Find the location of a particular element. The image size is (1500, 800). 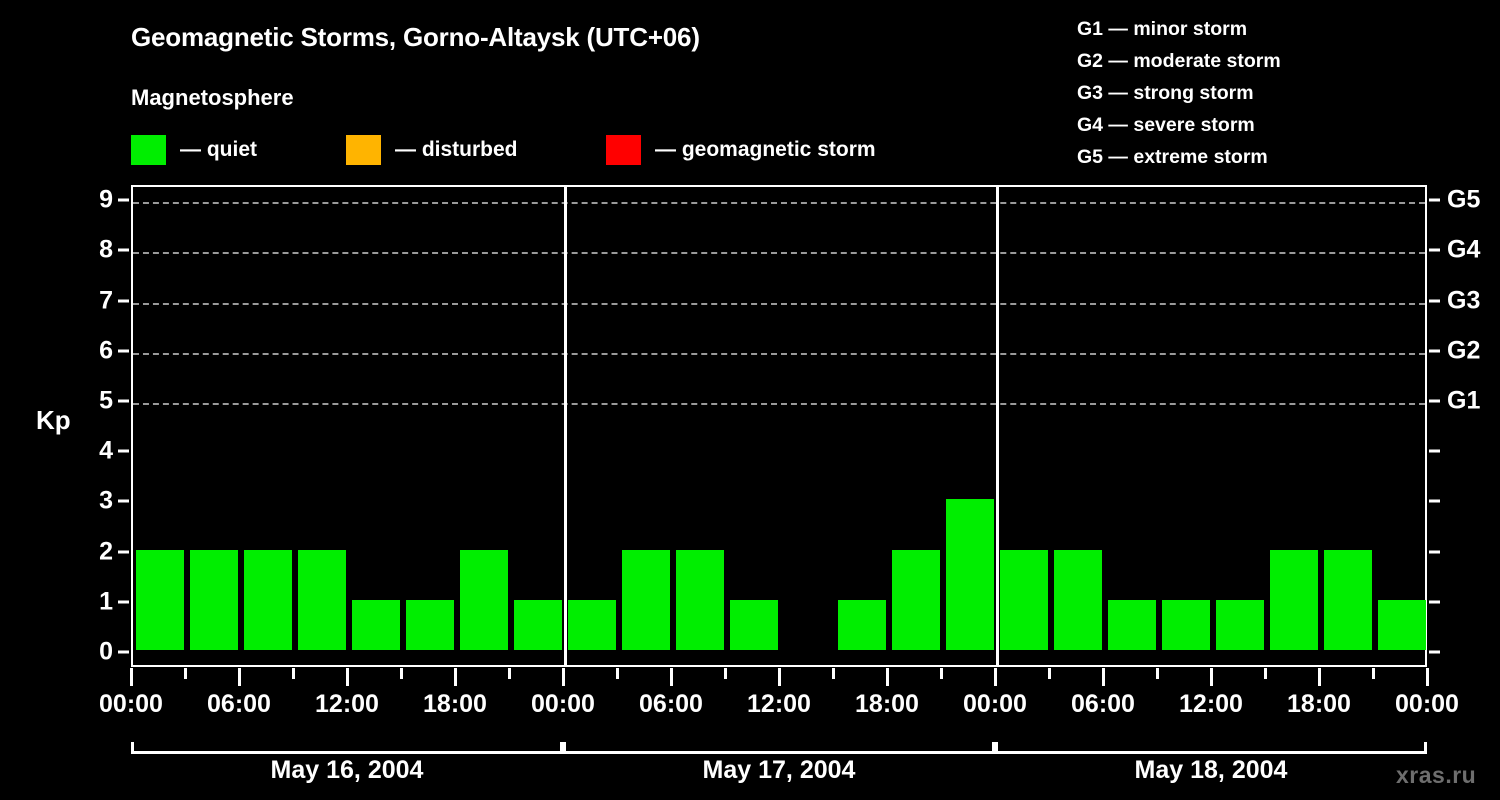

y-tick-label-6: 6 is located at coordinates (106, 350).